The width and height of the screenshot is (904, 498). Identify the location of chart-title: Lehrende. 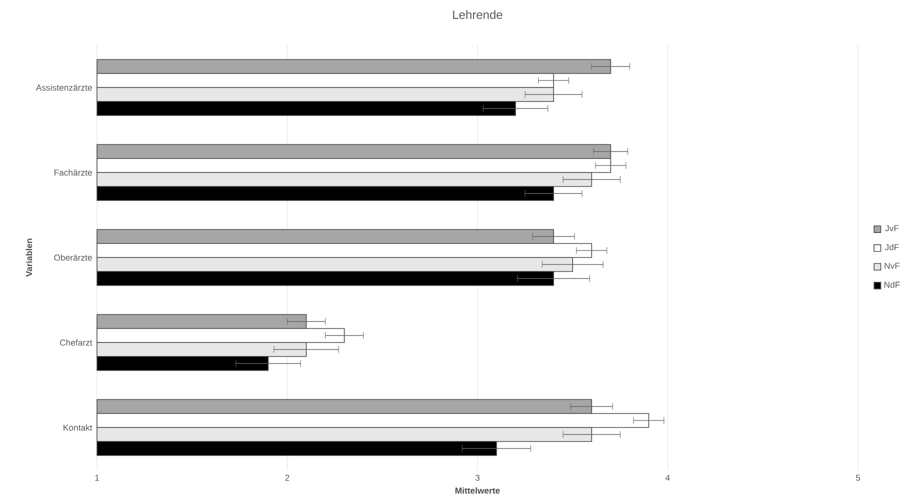
(477, 14).